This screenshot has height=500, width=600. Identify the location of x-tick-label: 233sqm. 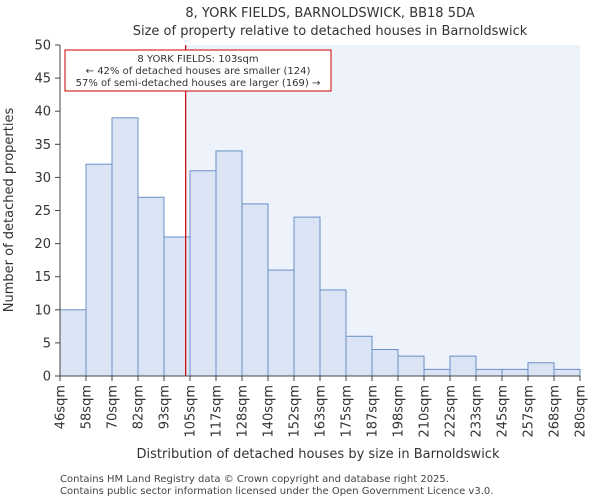
(477, 411).